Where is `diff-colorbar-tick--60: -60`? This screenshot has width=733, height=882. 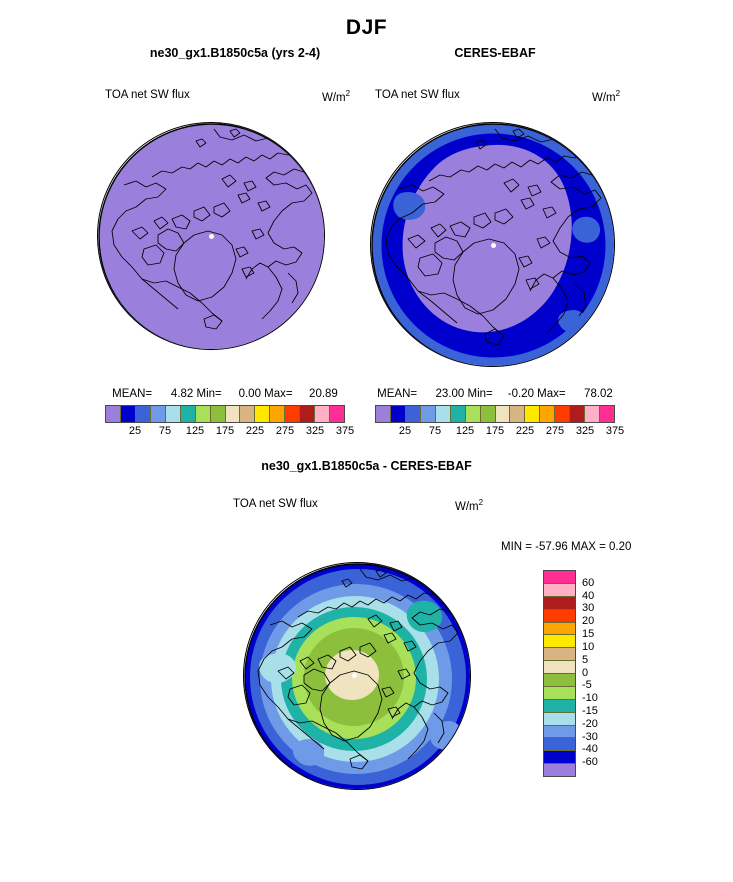 diff-colorbar-tick--60: -60 is located at coordinates (590, 762).